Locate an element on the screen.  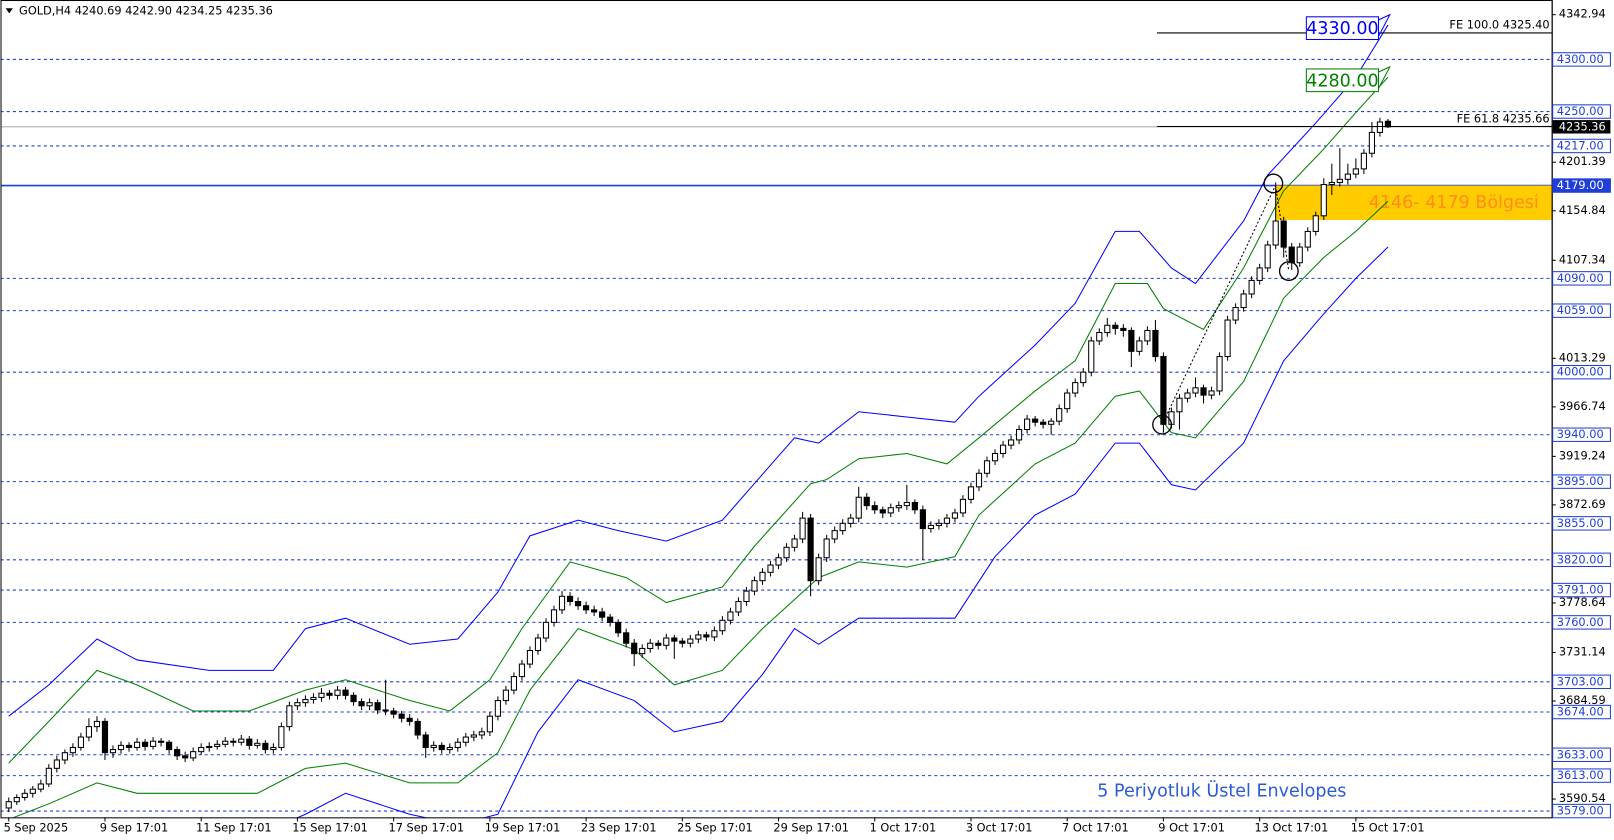
y-tick-label: 4107.34 is located at coordinates (1582, 259).